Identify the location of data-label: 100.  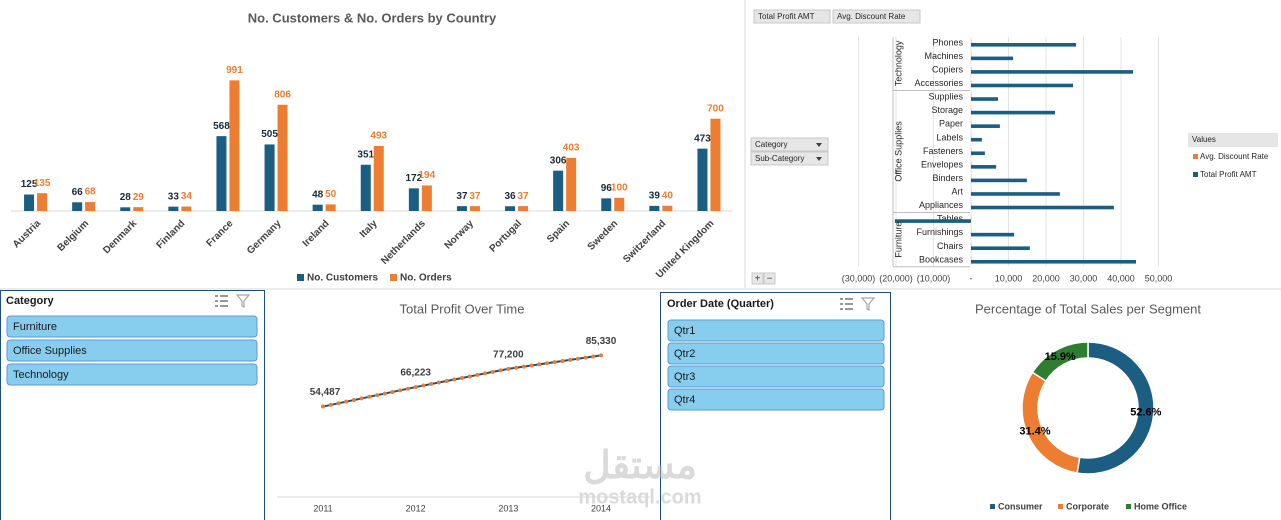
(619, 187).